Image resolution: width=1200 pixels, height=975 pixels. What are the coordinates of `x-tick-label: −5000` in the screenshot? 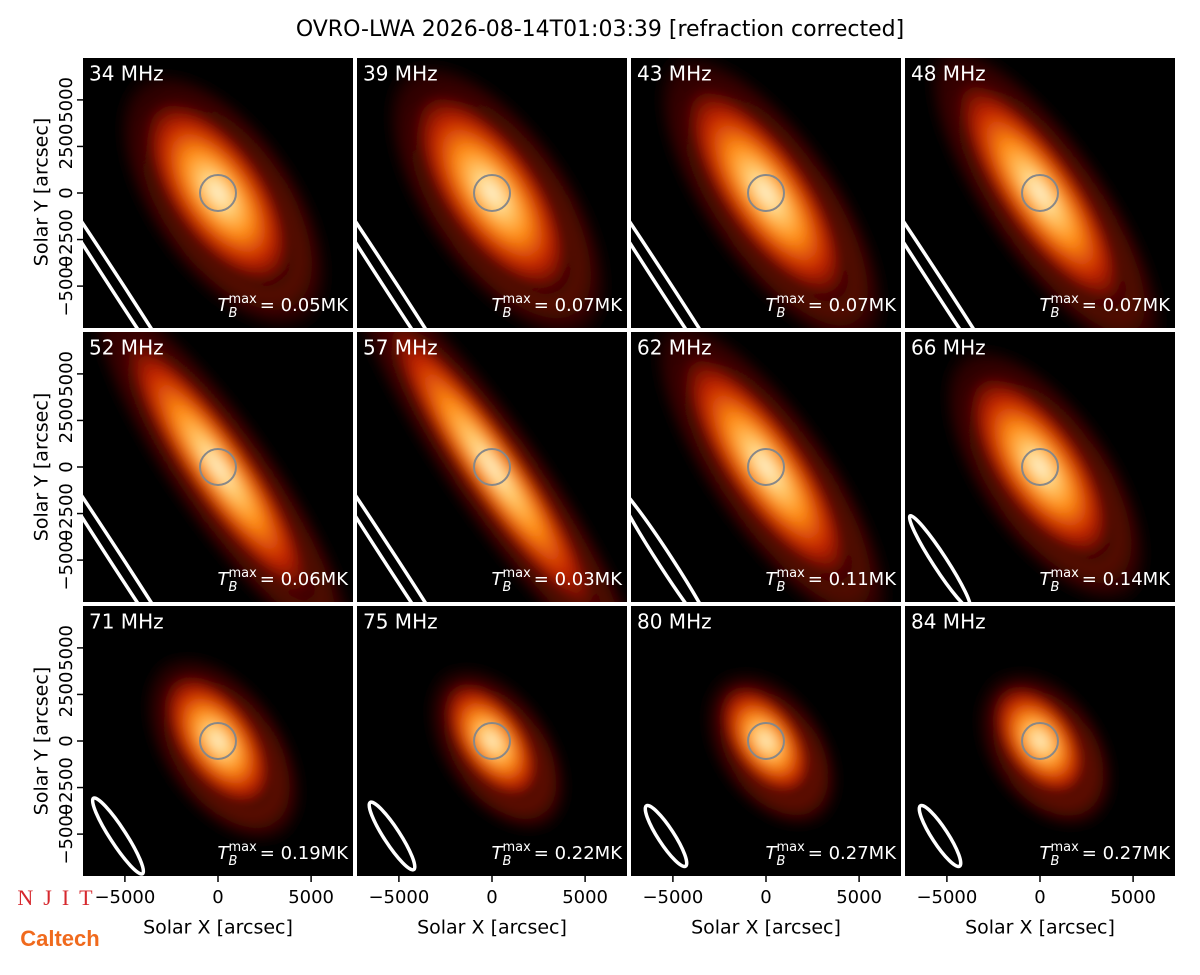 It's located at (672, 897).